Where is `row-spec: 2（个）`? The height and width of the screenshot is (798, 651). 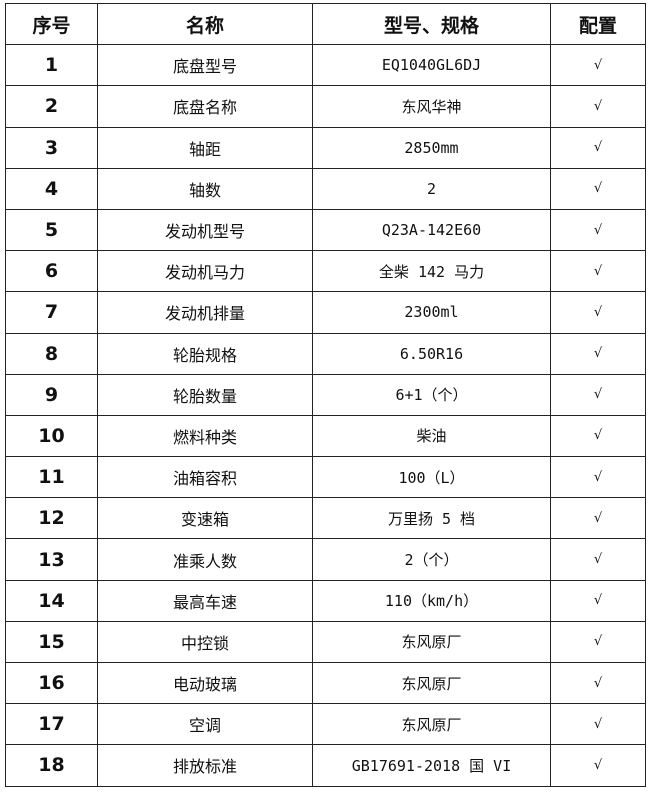
row-spec: 2（个） is located at coordinates (431, 559).